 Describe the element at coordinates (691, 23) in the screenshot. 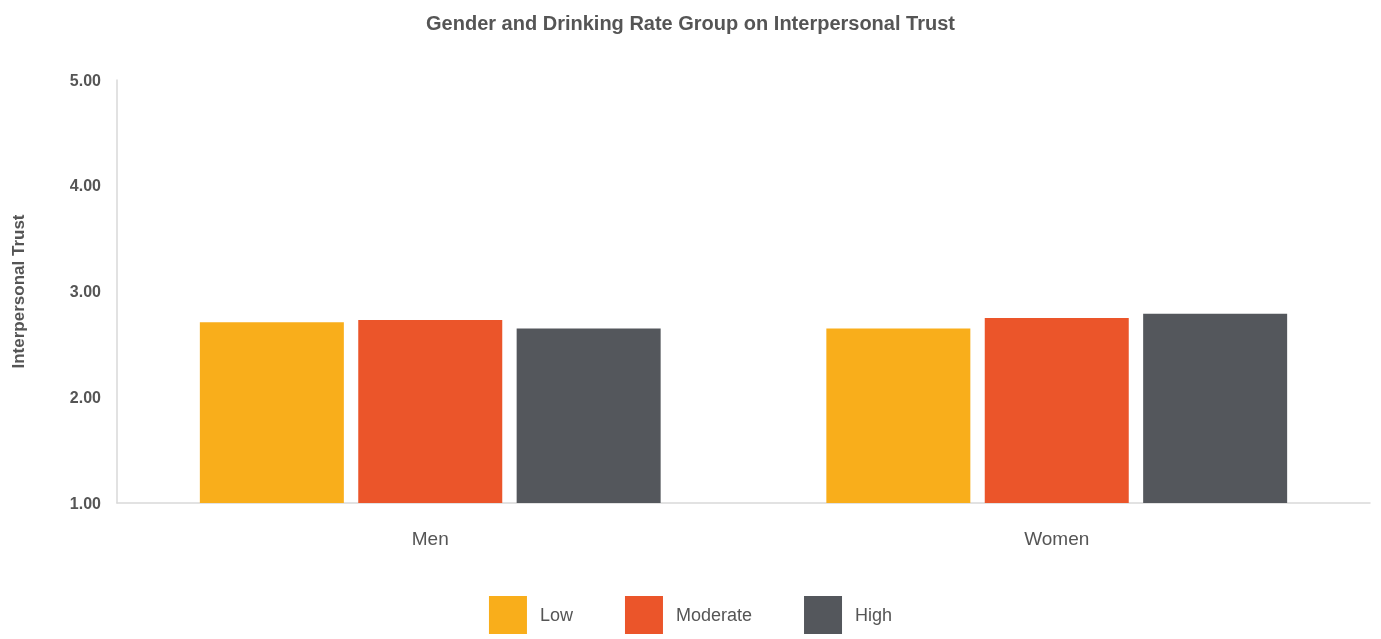

I see `chart-title: Gender and Drinking Rate Group on Interpersonal Trust` at that location.